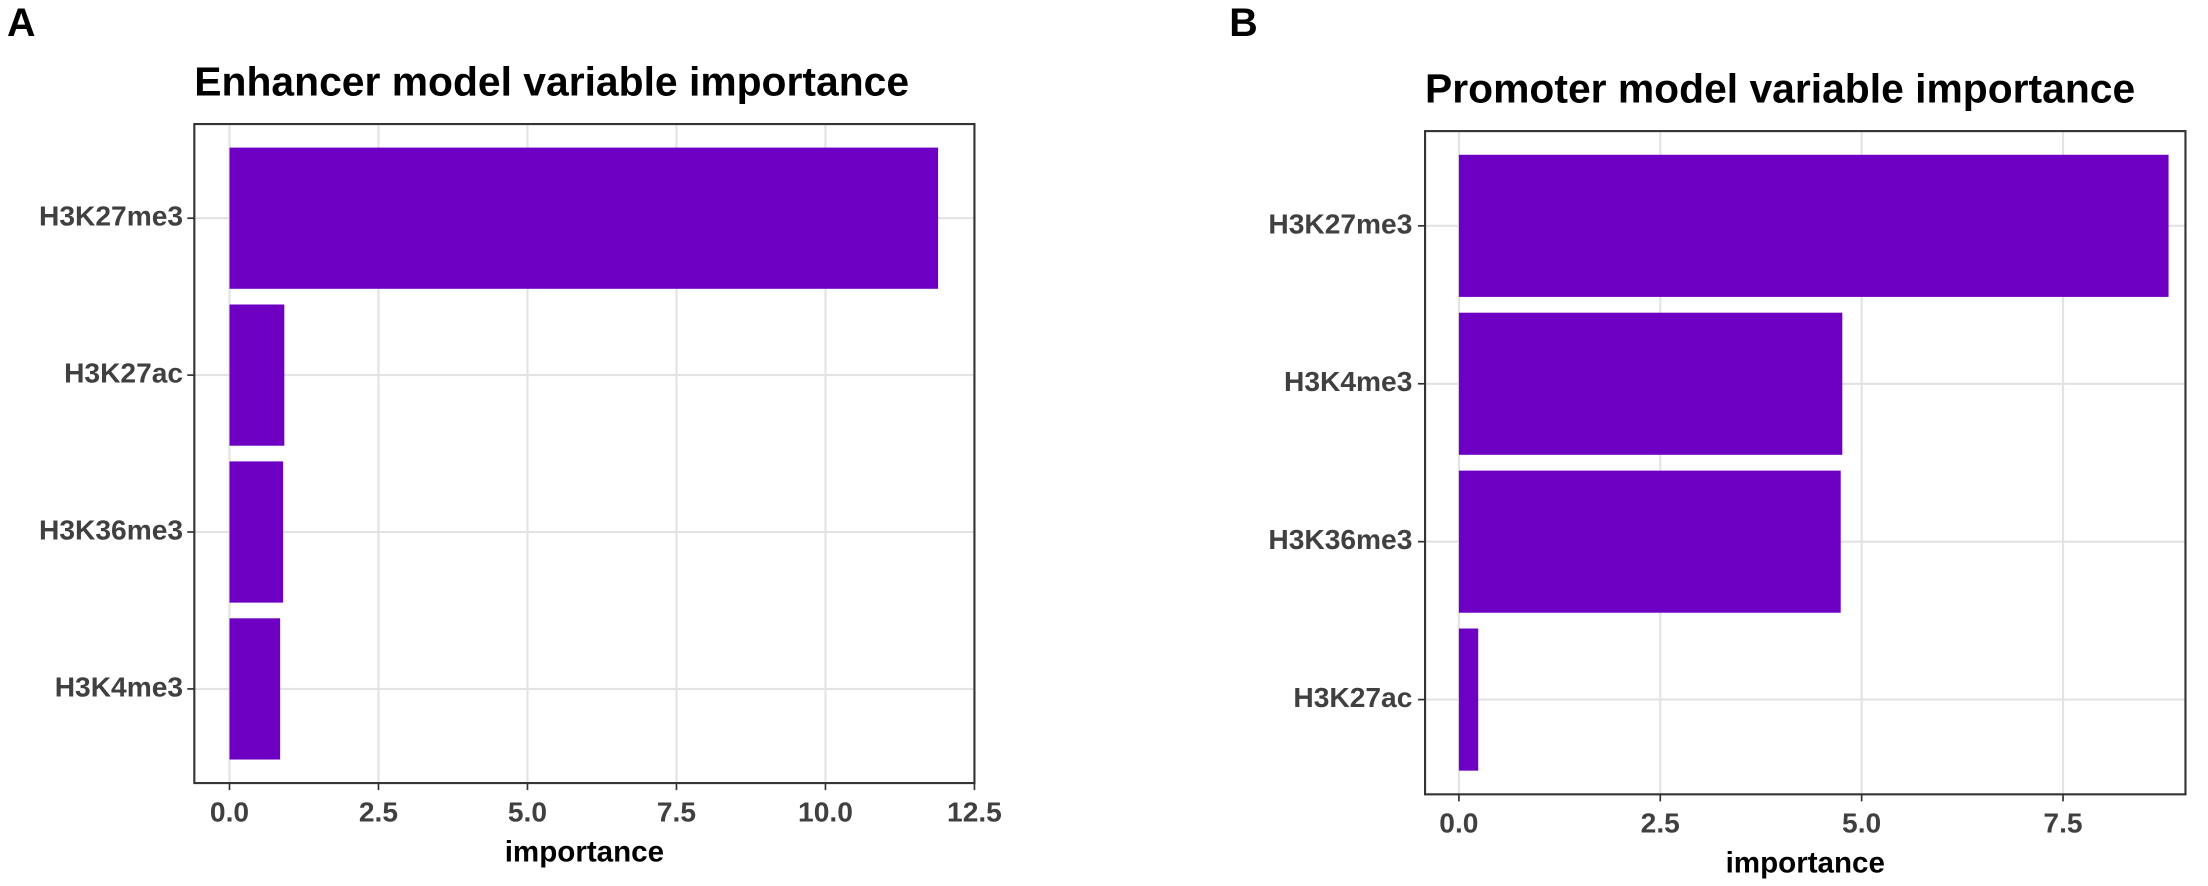 This screenshot has width=2208, height=886. I want to click on x-tick-label: 10.0, so click(825, 811).